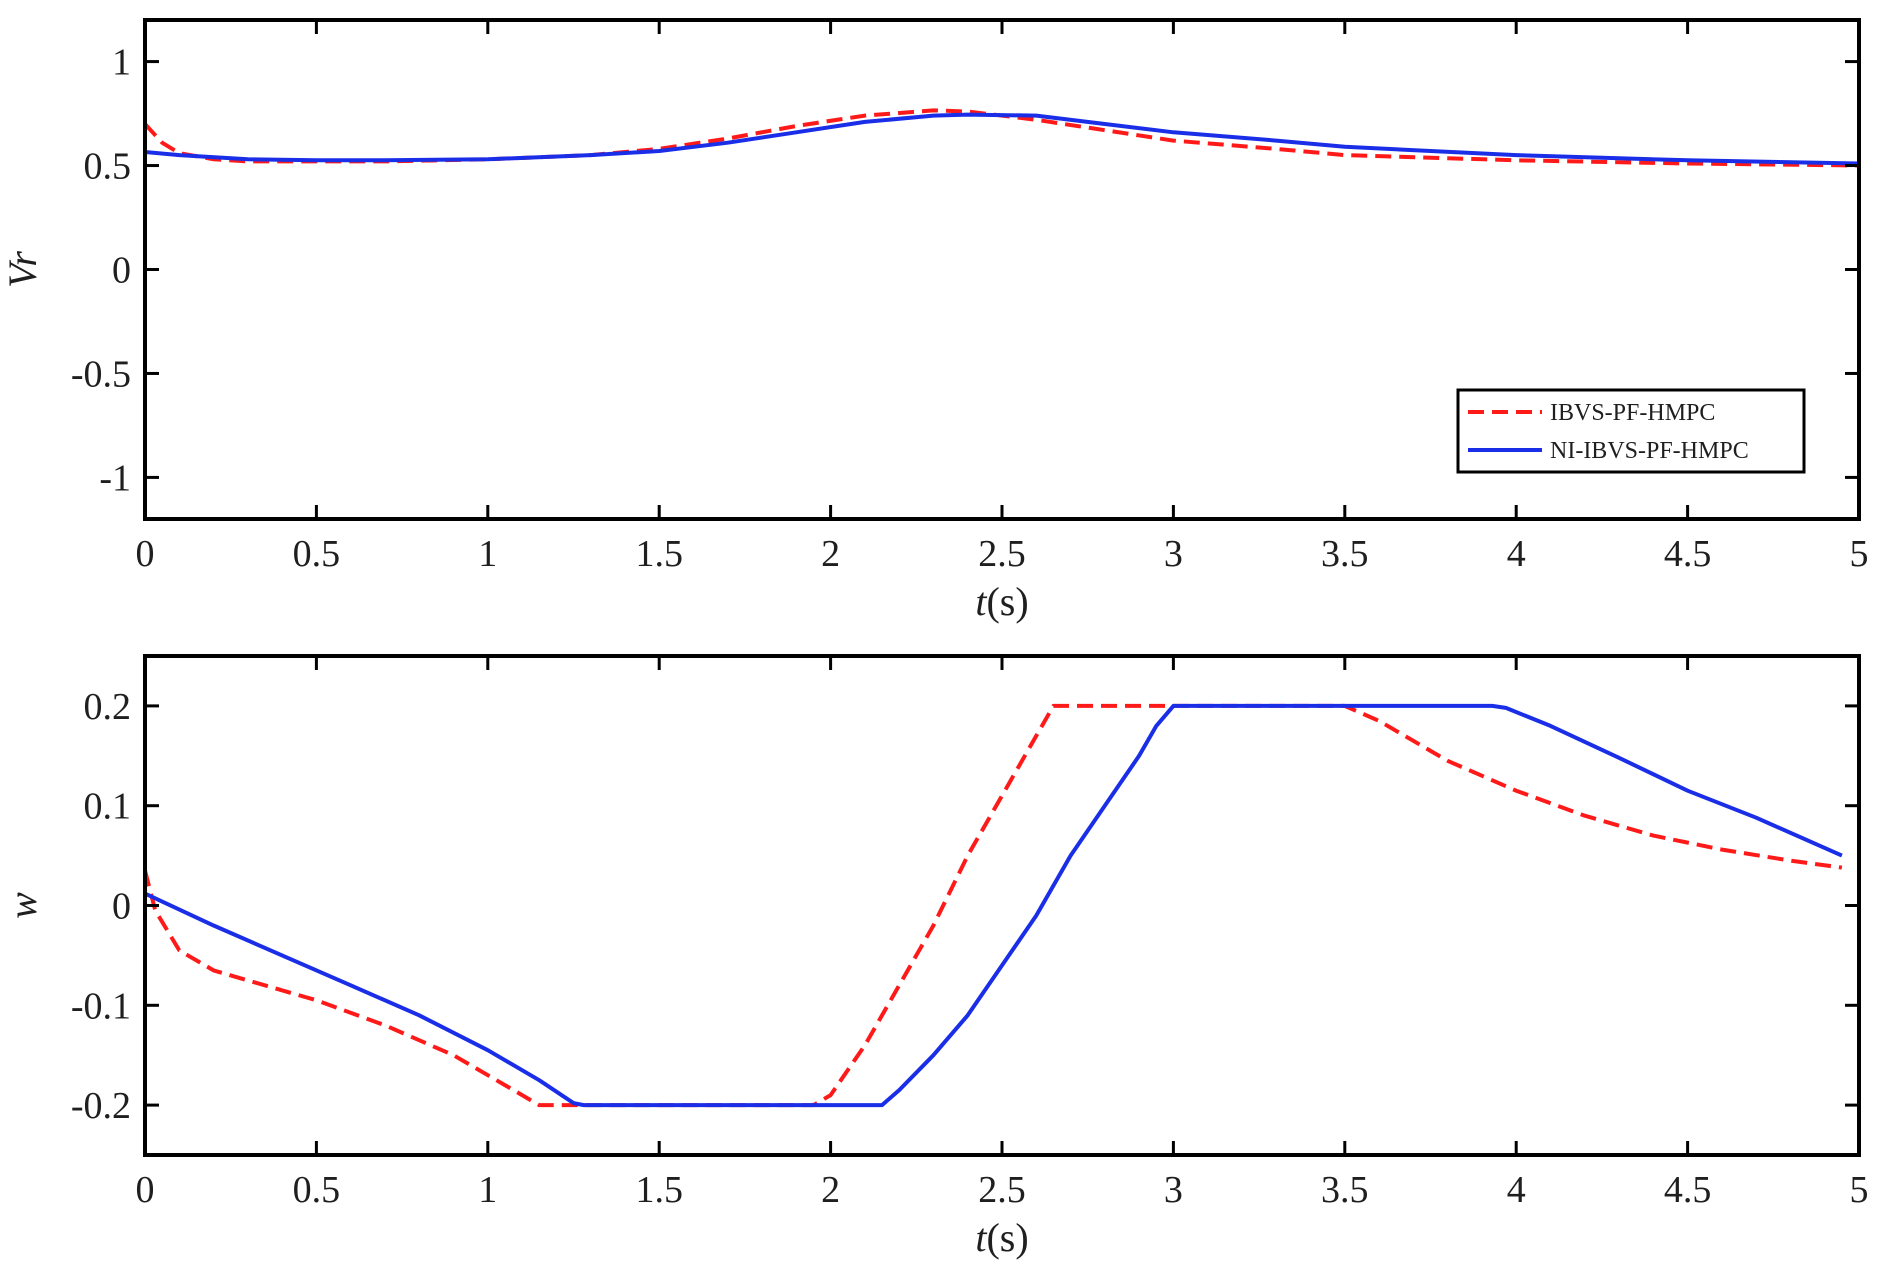 The height and width of the screenshot is (1273, 1877). What do you see at coordinates (101, 271) in the screenshot?
I see `y-tick-labels: 1 0.5 0 -0.5 -1` at bounding box center [101, 271].